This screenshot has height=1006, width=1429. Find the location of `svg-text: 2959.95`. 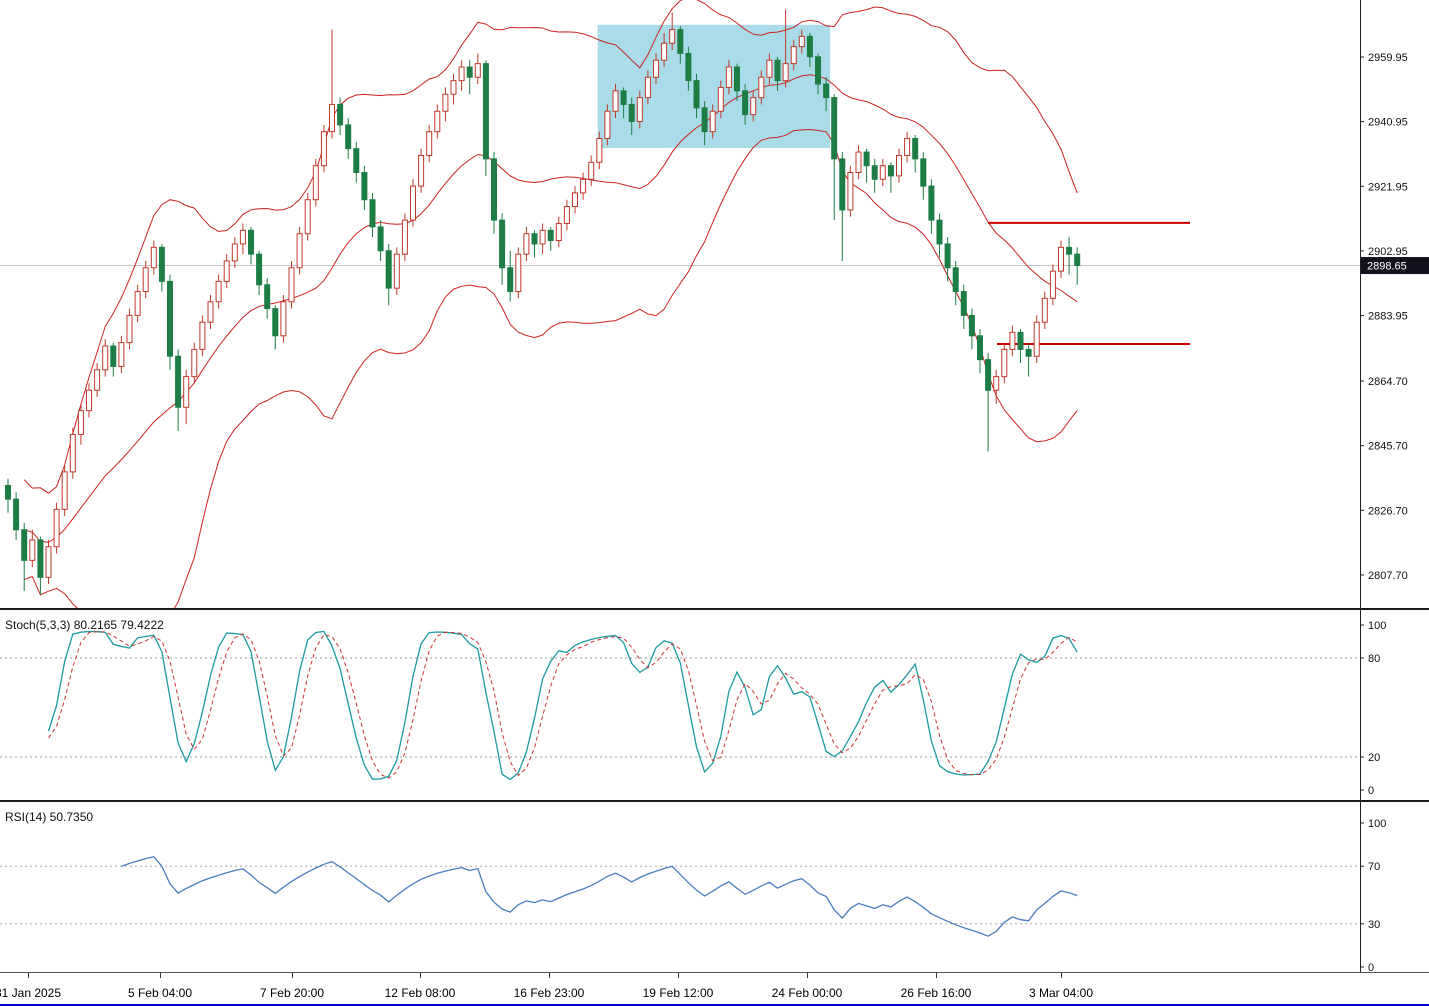

svg-text: 2959.95 is located at coordinates (1388, 58).